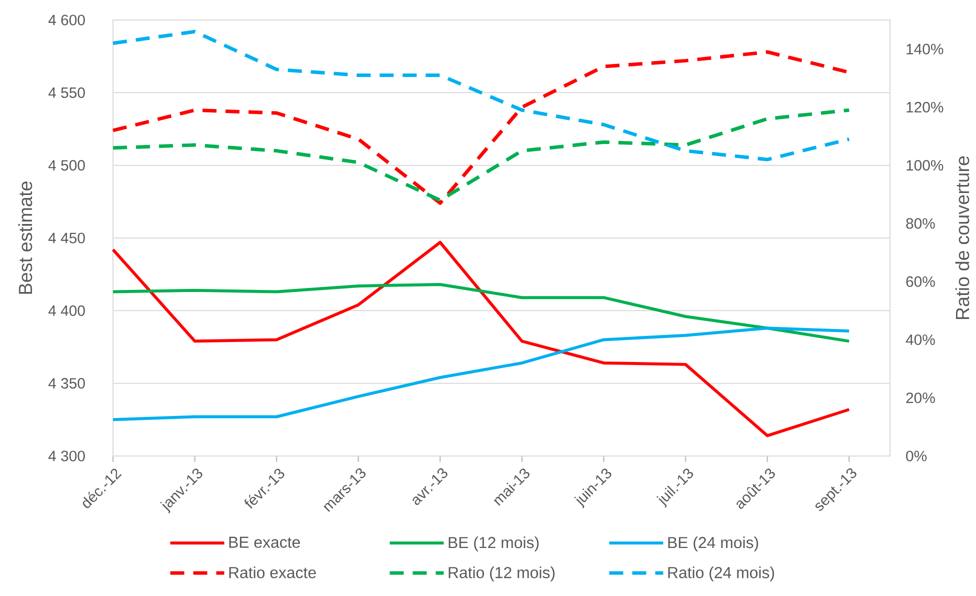 Image resolution: width=976 pixels, height=596 pixels. Describe the element at coordinates (66, 238) in the screenshot. I see `y-tick-label: 4 450` at that location.